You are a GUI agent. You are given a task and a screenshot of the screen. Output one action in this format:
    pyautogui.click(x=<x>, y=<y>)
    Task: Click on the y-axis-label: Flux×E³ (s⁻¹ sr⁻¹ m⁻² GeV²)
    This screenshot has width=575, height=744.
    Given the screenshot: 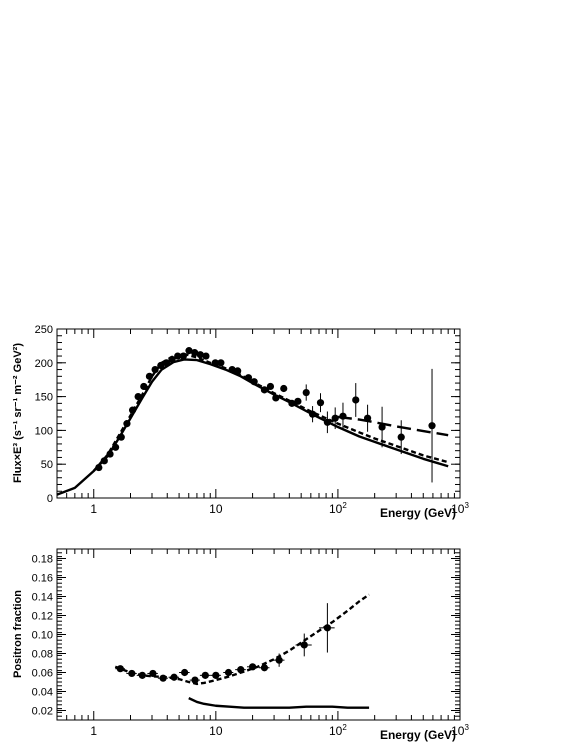 What is the action you would take?
    pyautogui.click(x=18, y=413)
    